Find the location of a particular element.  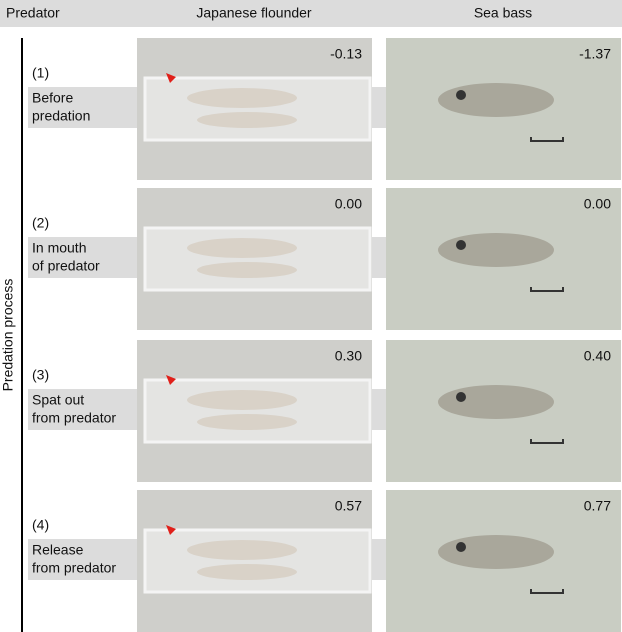

row-number: (4) is located at coordinates (40, 525).